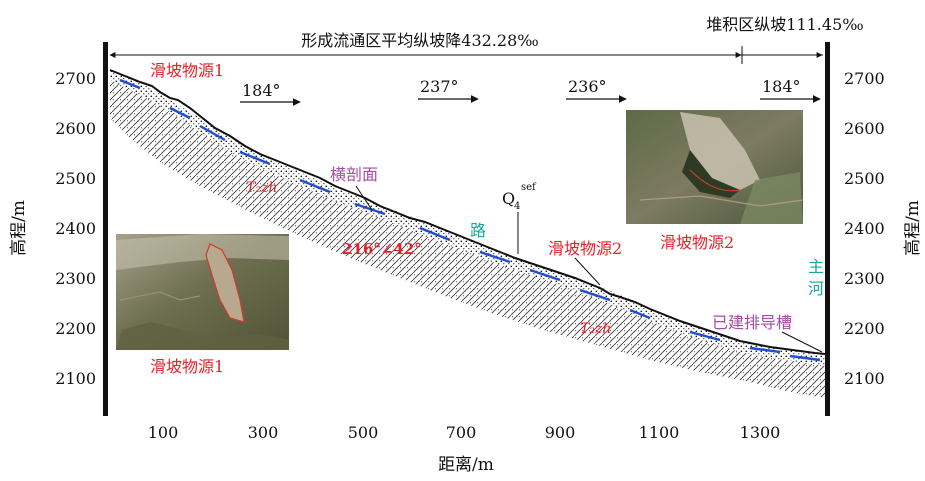 Image resolution: width=925 pixels, height=481 pixels. I want to click on landslide-source-1-label: 滑坡物源1, so click(187, 70).